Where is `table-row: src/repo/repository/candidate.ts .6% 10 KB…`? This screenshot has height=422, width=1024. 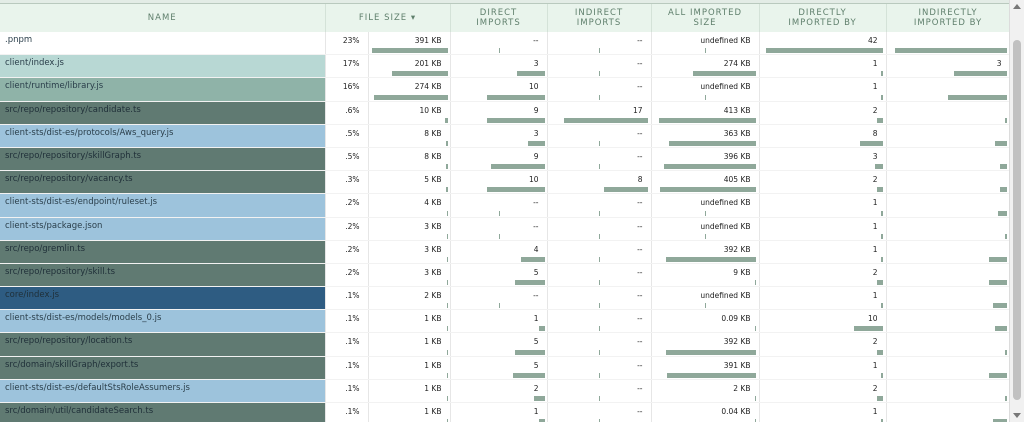
table-row: src/repo/repository/candidate.ts .6% 10 KB… is located at coordinates (505, 113).